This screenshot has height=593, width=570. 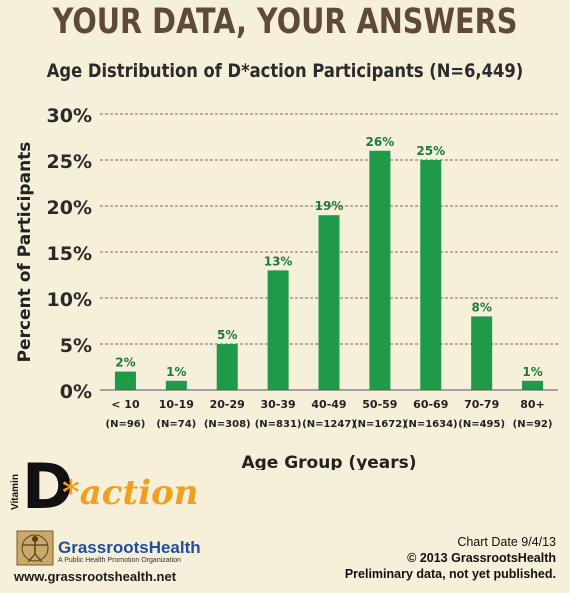 What do you see at coordinates (430, 404) in the screenshot?
I see `x-tick-label: 60-69` at bounding box center [430, 404].